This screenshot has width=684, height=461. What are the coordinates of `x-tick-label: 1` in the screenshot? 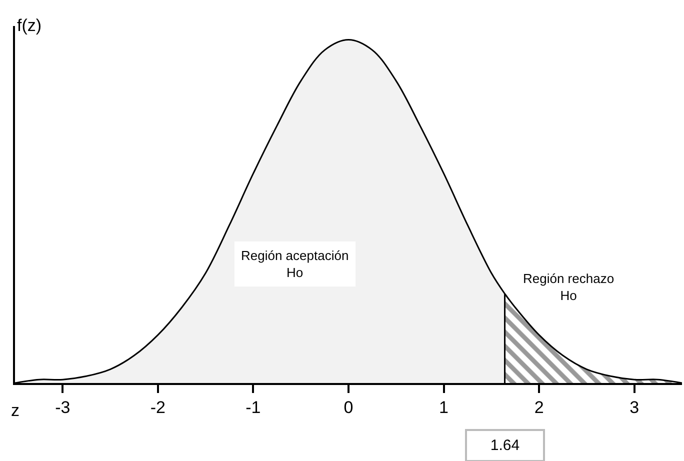 It's located at (444, 408).